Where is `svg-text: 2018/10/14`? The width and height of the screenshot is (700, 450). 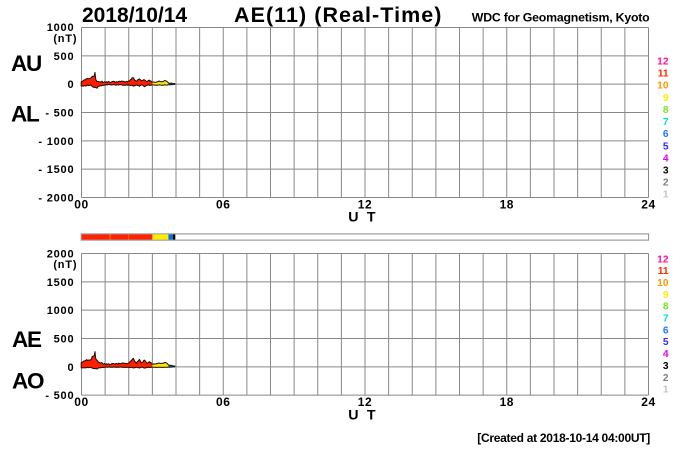 svg-text: 2018/10/14 is located at coordinates (134, 15).